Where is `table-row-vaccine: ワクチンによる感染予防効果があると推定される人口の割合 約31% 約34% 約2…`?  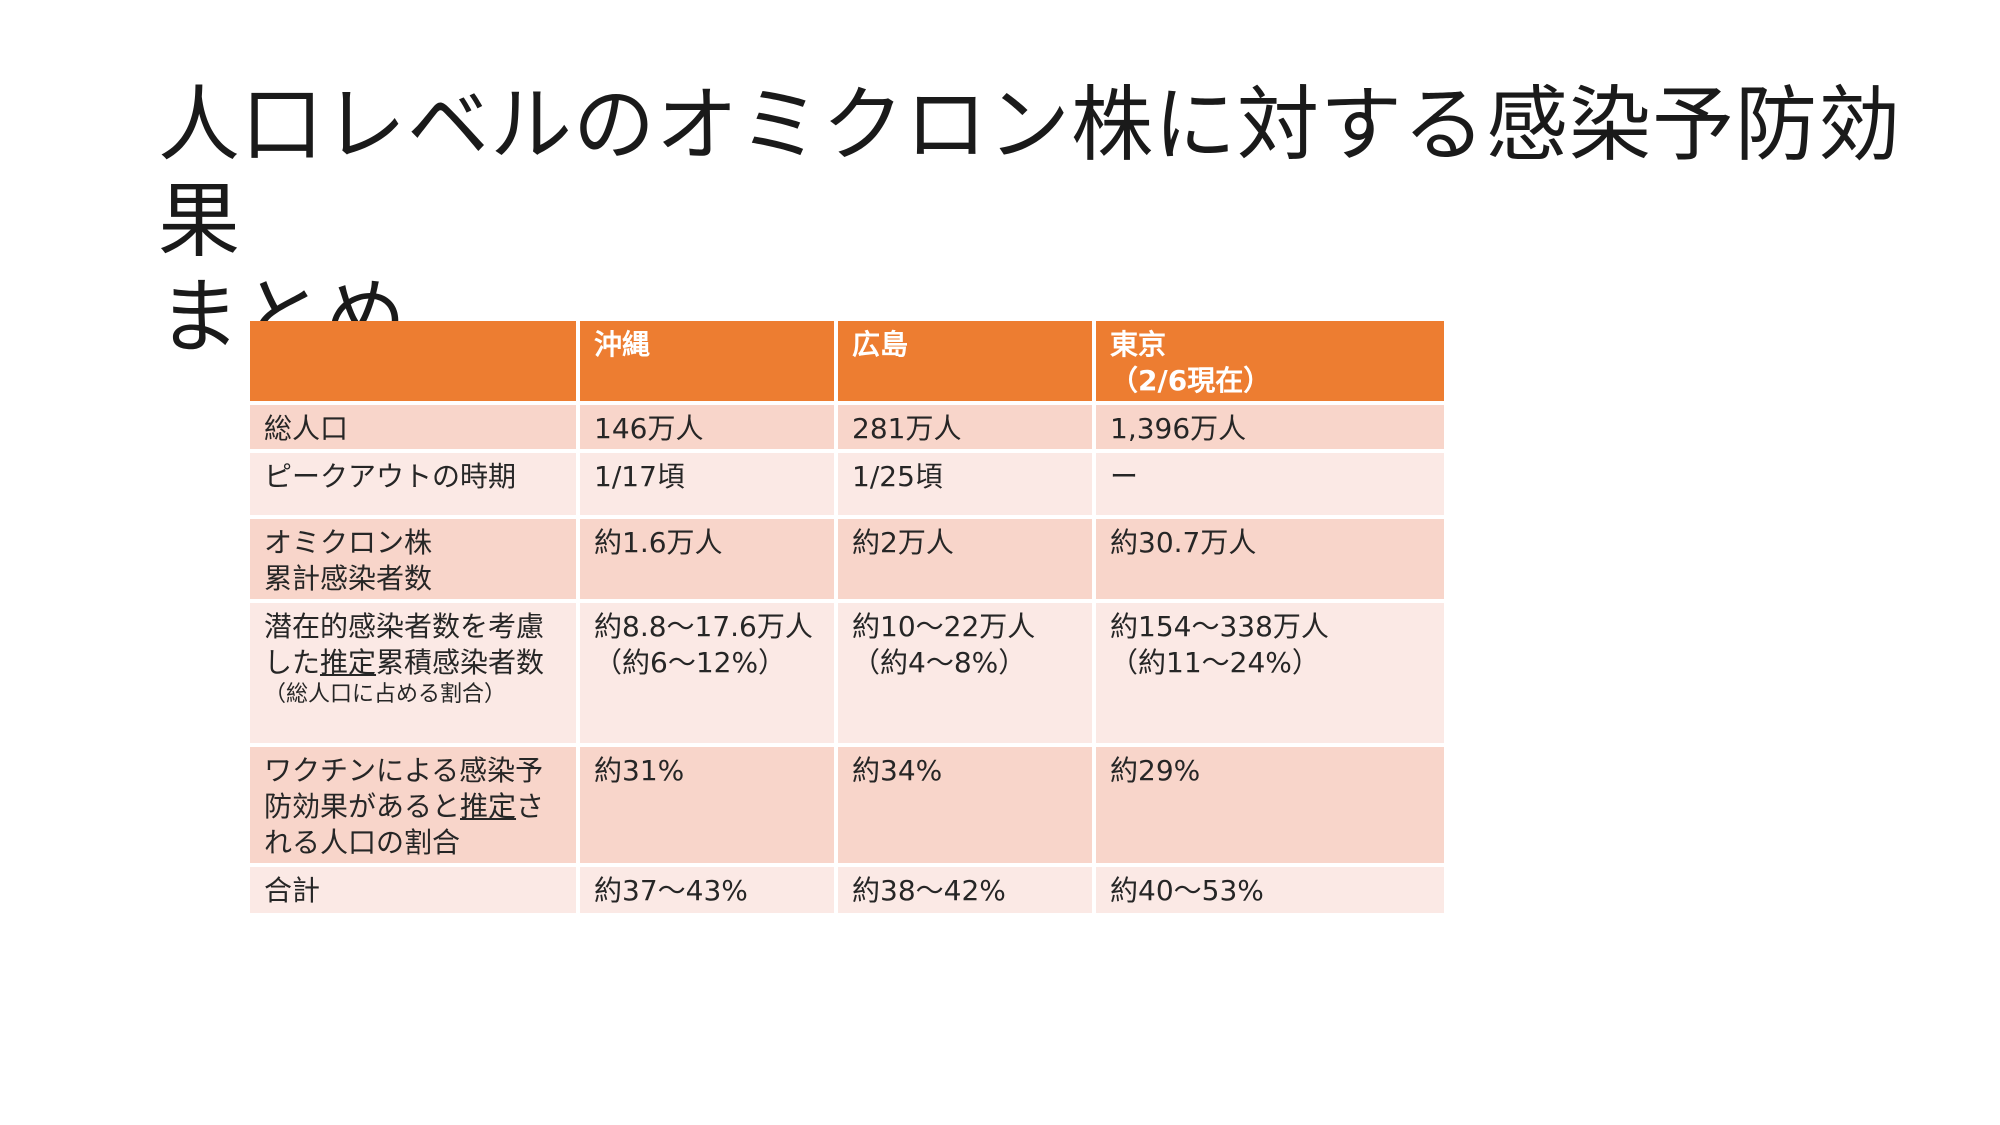
table-row-vaccine: ワクチンによる感染予防効果があると推定される人口の割合 約31% 約34% 約2… is located at coordinates (847, 805).